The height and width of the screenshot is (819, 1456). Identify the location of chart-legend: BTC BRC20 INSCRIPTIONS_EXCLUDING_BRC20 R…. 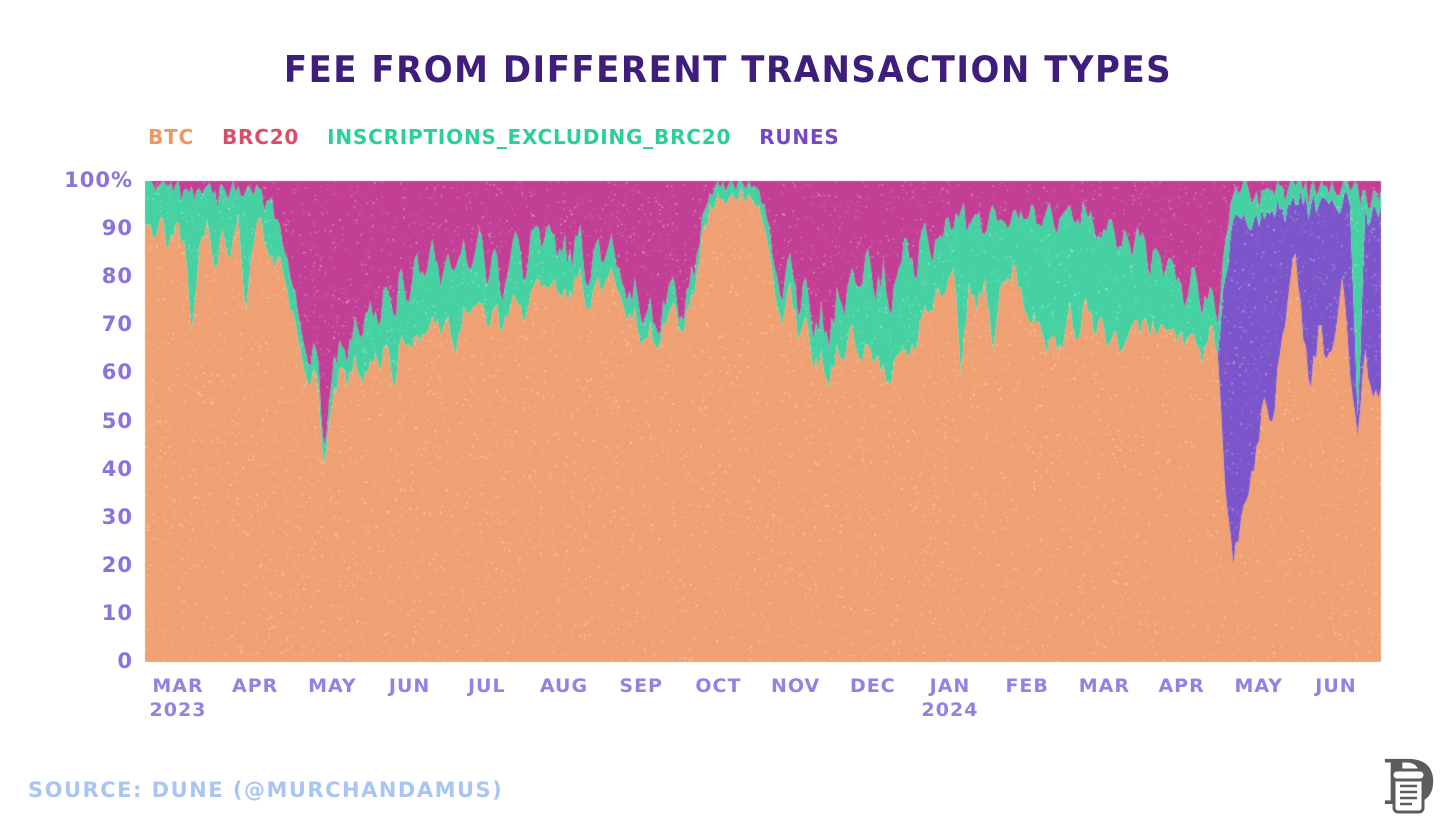
(494, 137).